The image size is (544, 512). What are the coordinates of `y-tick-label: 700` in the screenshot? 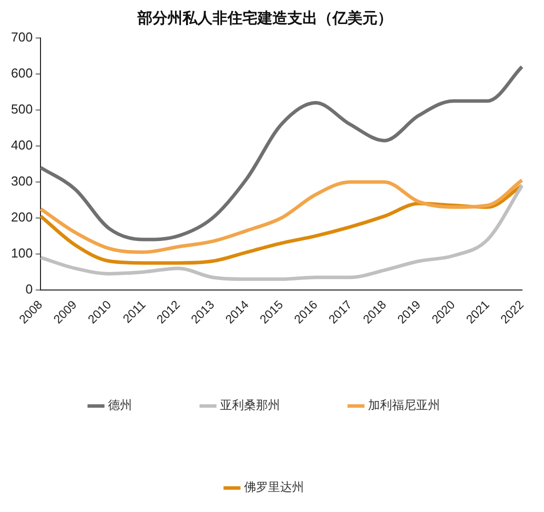 It's located at (21, 37).